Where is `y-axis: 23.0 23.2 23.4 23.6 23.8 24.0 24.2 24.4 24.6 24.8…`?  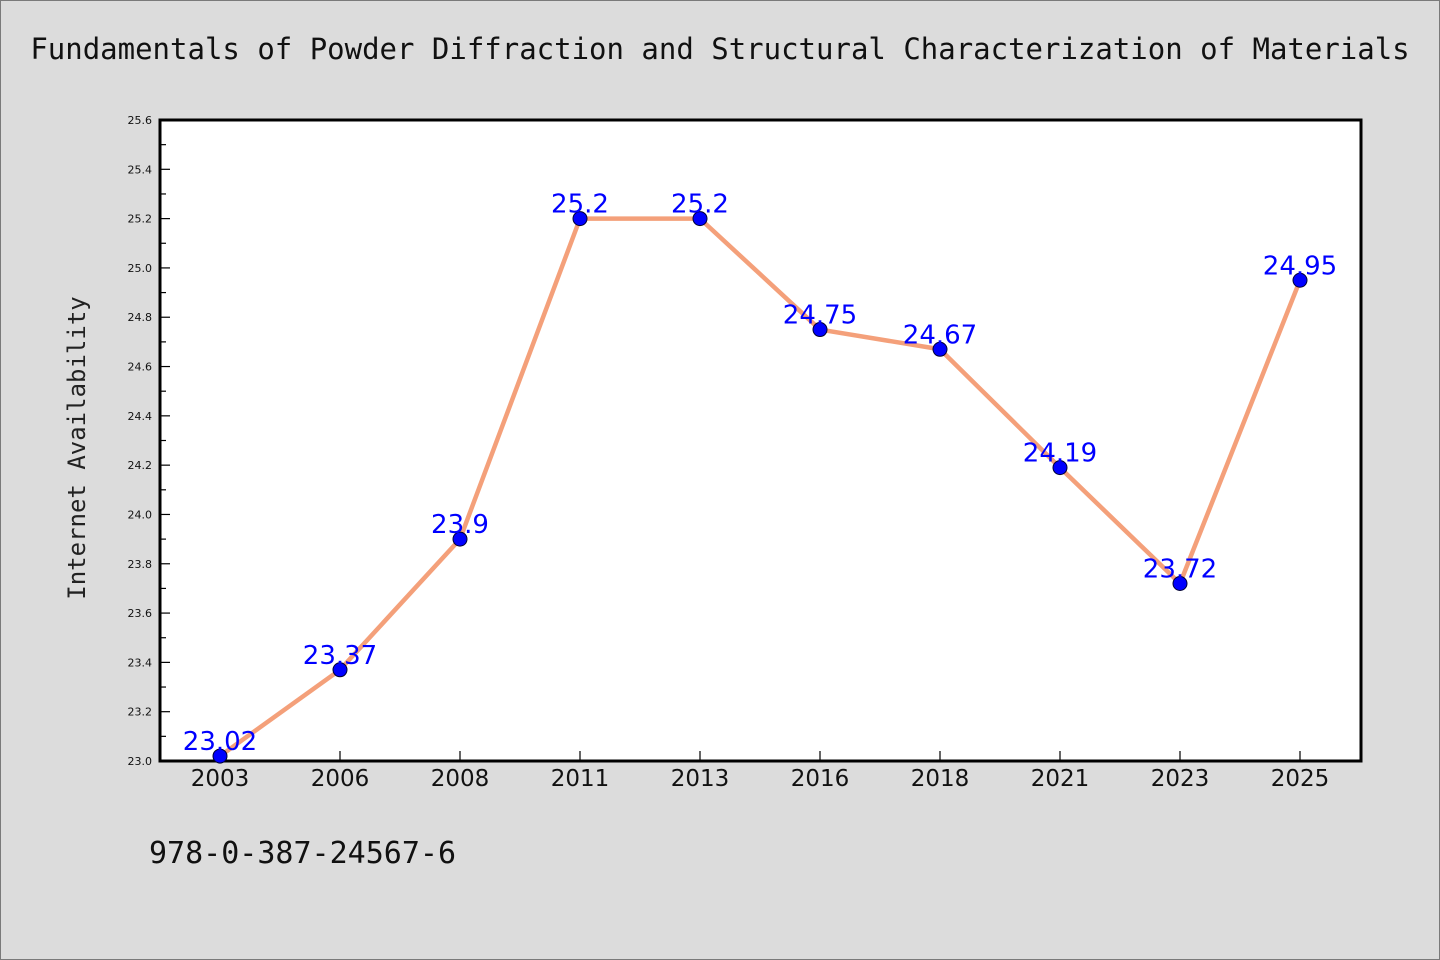
y-axis: 23.0 23.2 23.4 23.6 23.8 24.0 24.2 24.4 24.6 24.8… is located at coordinates (149, 441).